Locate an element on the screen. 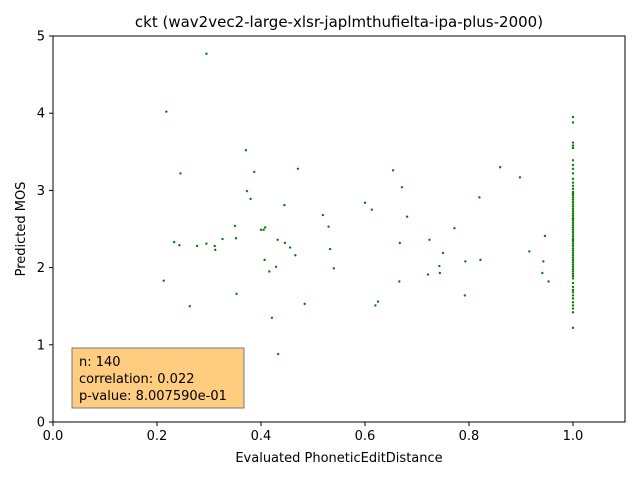 The width and height of the screenshot is (640, 480). y-axis: 0 1 2 3 4 5 is located at coordinates (45, 230).